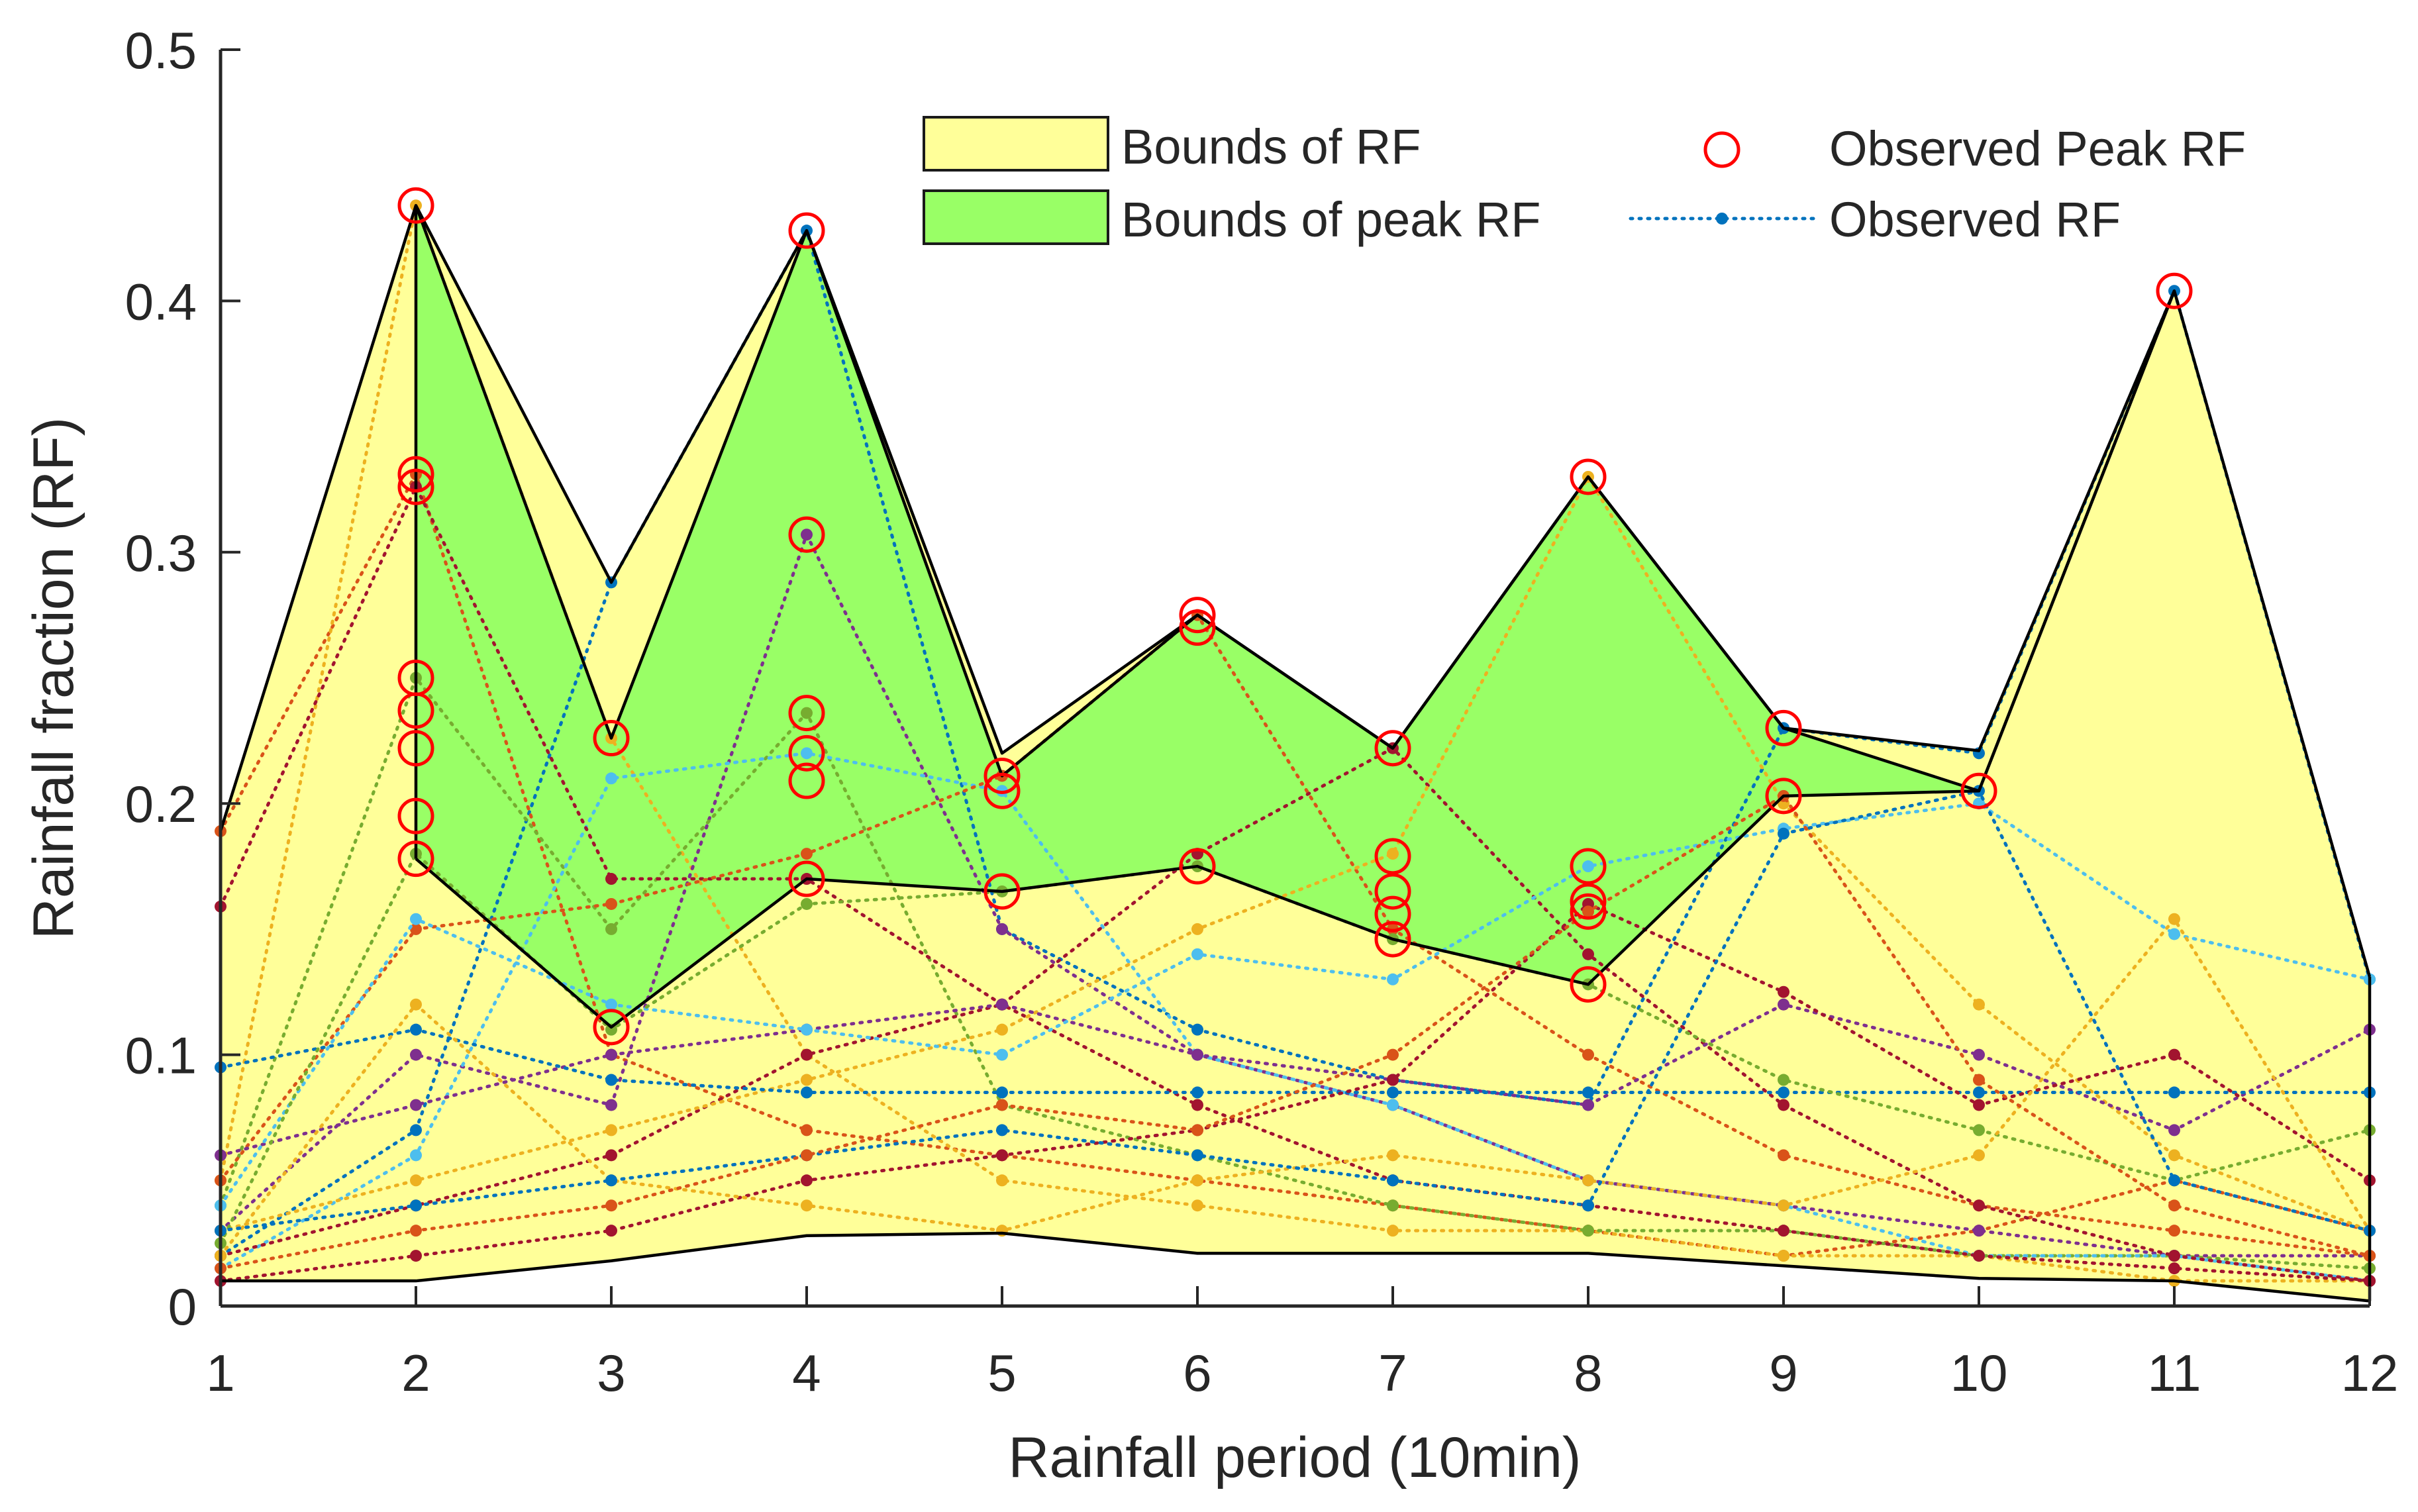  What do you see at coordinates (611, 1373) in the screenshot?
I see `x-tick-label: 3` at bounding box center [611, 1373].